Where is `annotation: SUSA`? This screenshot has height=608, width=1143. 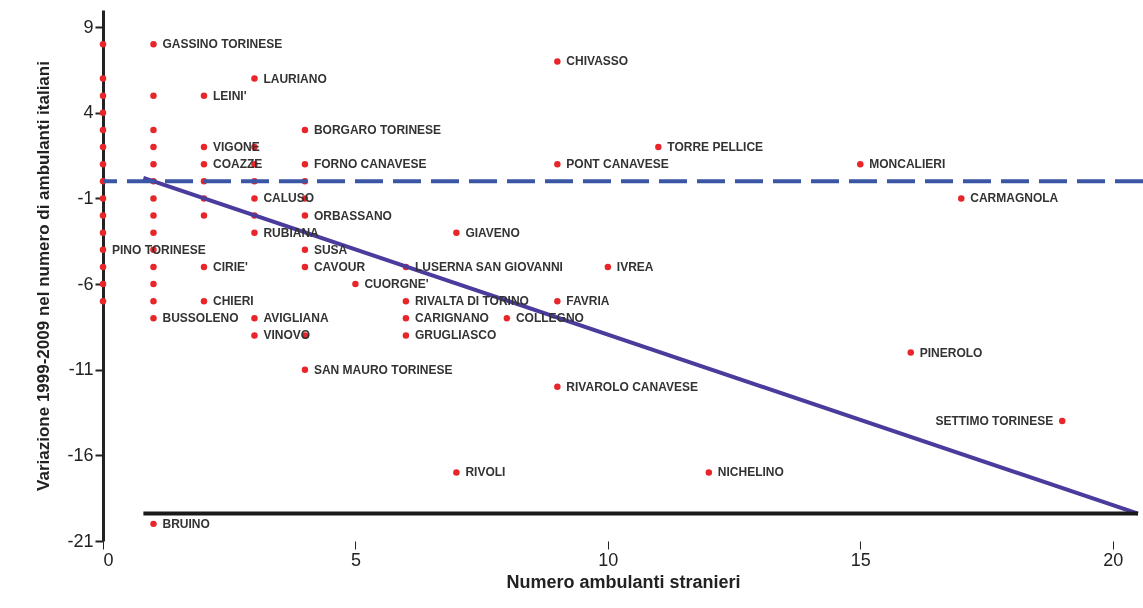
annotation: SUSA is located at coordinates (330, 249).